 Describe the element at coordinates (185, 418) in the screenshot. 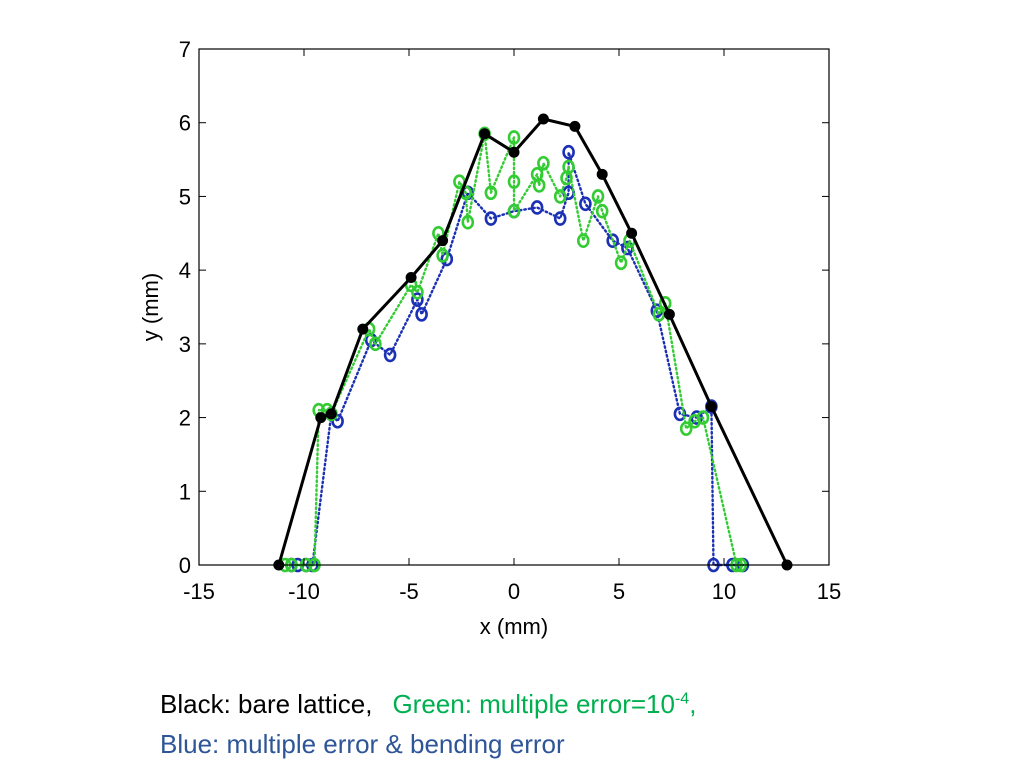

I see `y-tick-label: 2` at that location.